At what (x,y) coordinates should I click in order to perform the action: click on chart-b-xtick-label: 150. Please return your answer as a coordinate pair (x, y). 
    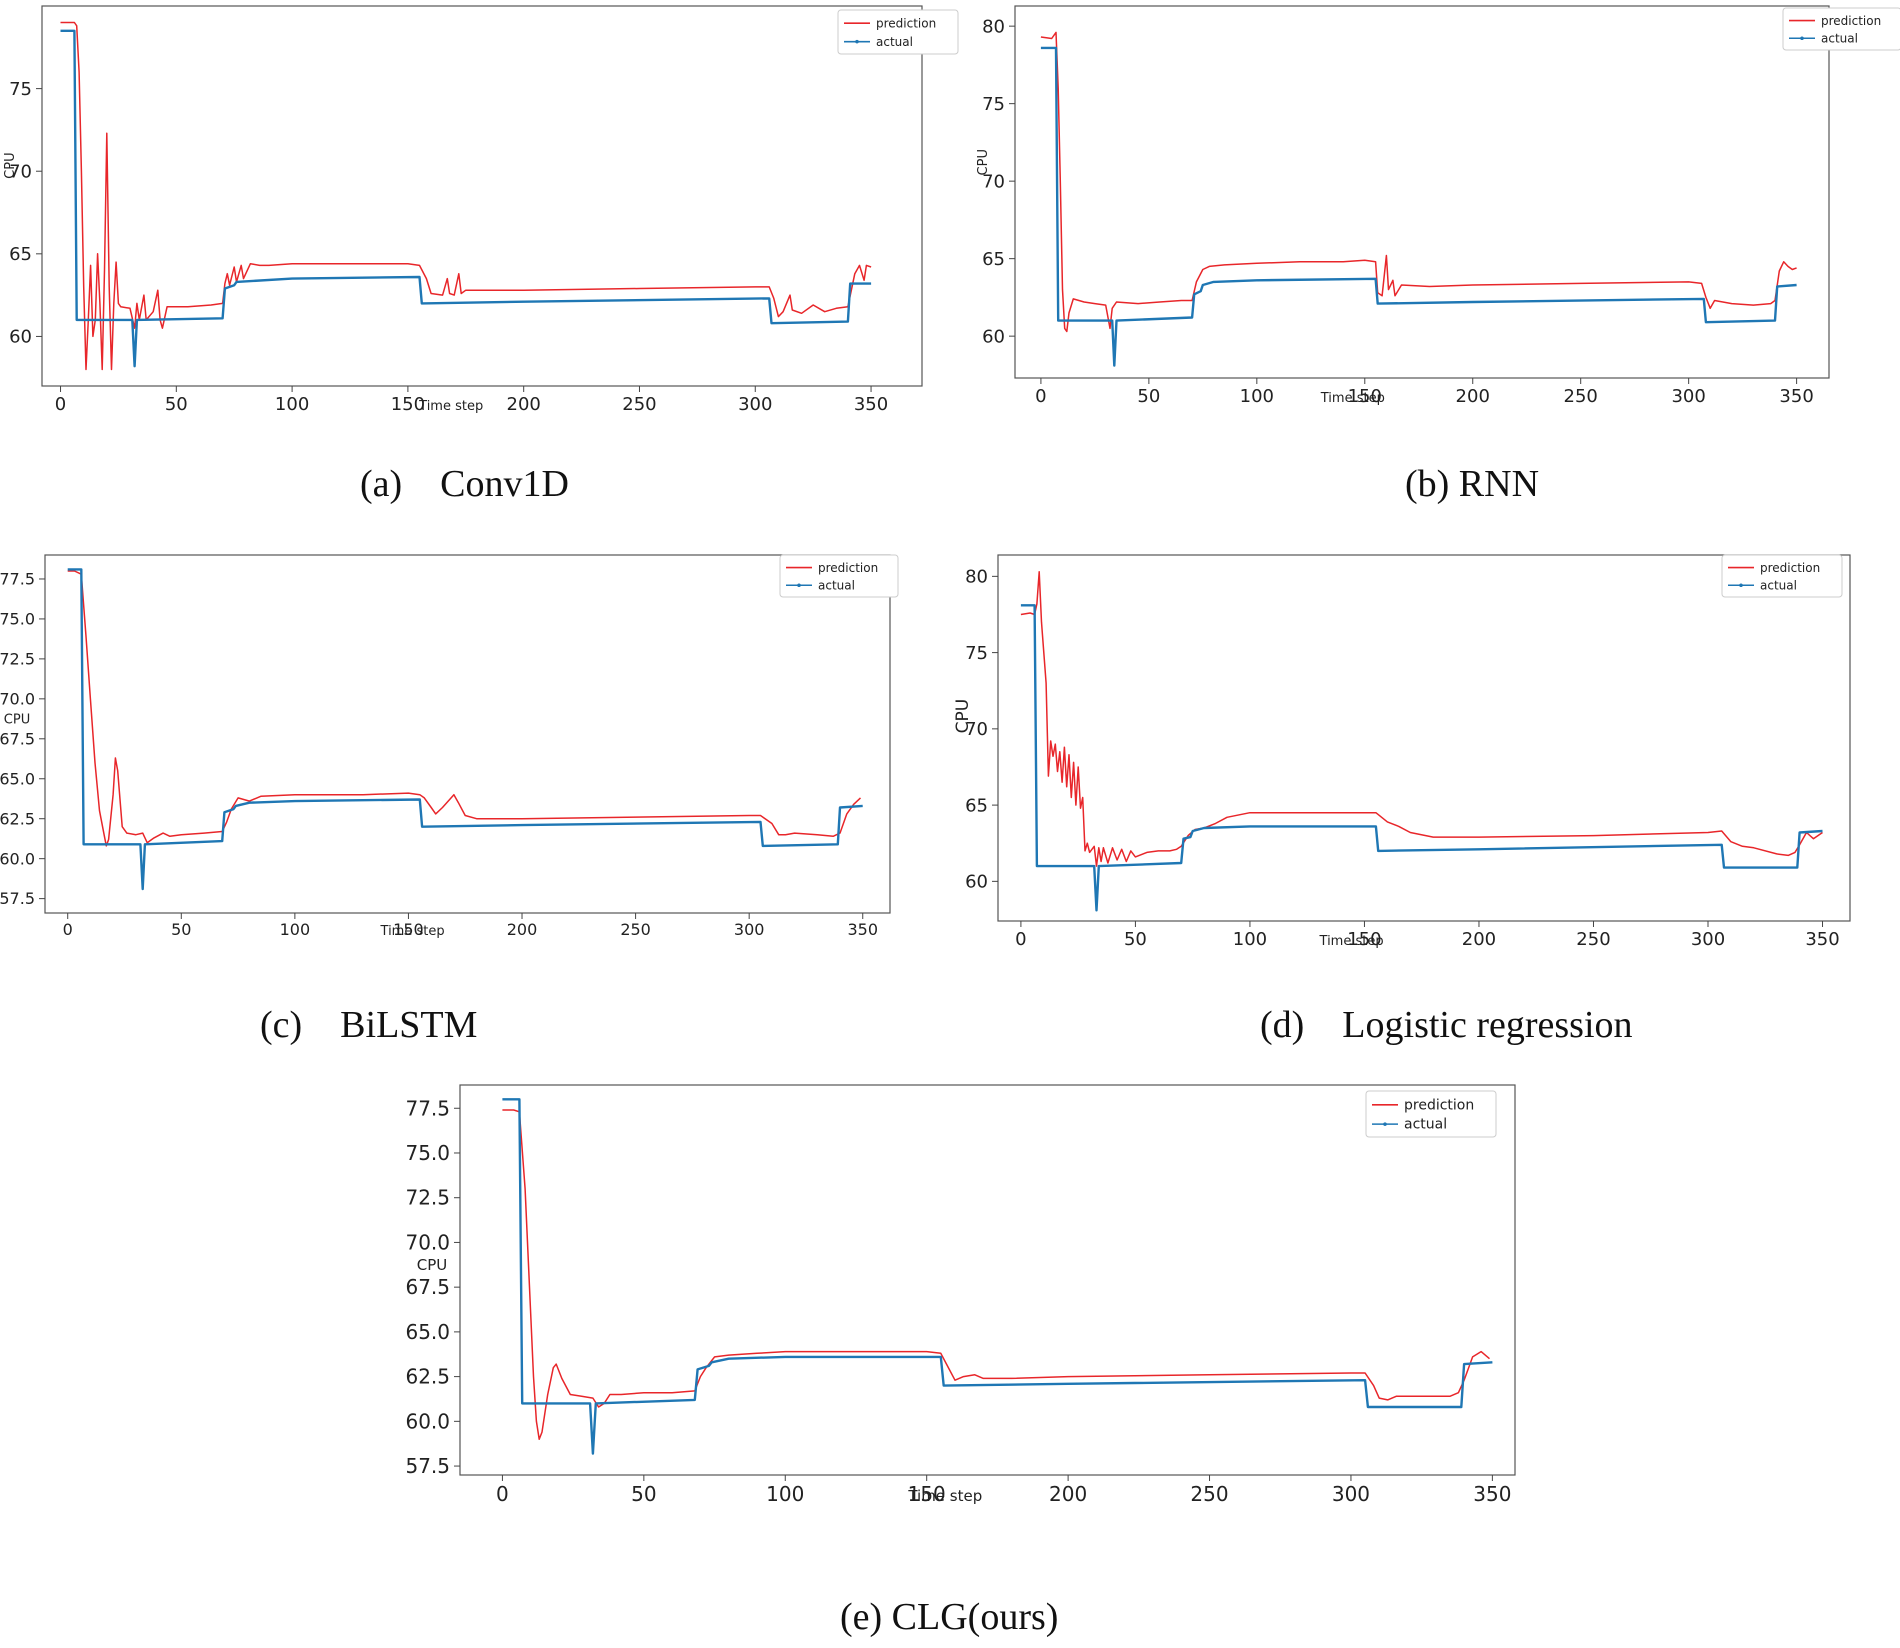
    Looking at the image, I should click on (1365, 396).